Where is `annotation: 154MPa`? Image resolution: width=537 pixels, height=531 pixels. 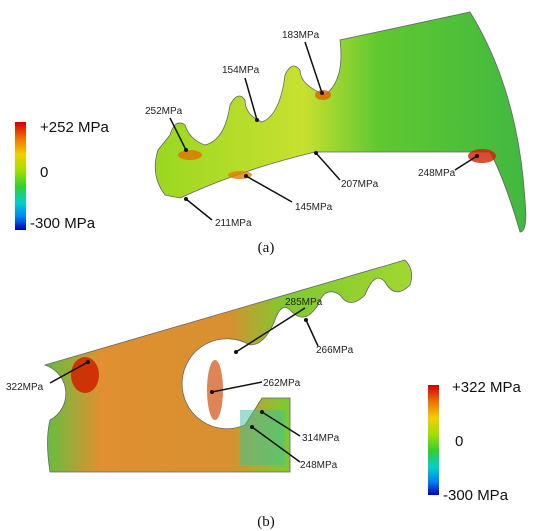 annotation: 154MPa is located at coordinates (241, 70).